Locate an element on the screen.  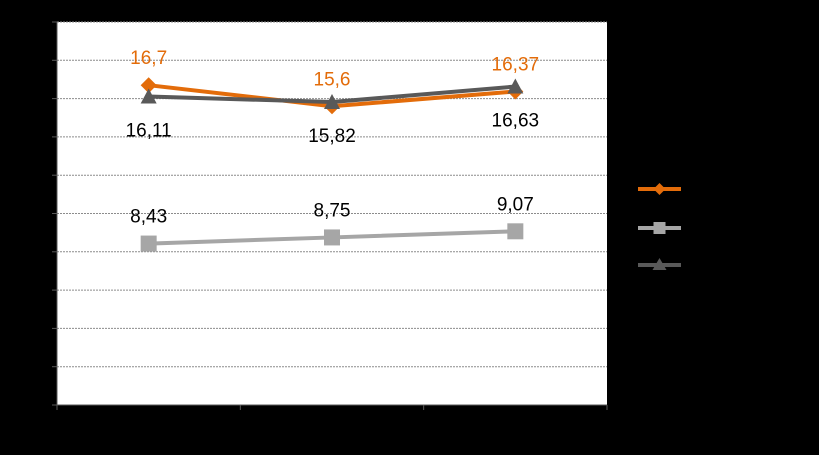
data-label: 15,82 is located at coordinates (332, 136).